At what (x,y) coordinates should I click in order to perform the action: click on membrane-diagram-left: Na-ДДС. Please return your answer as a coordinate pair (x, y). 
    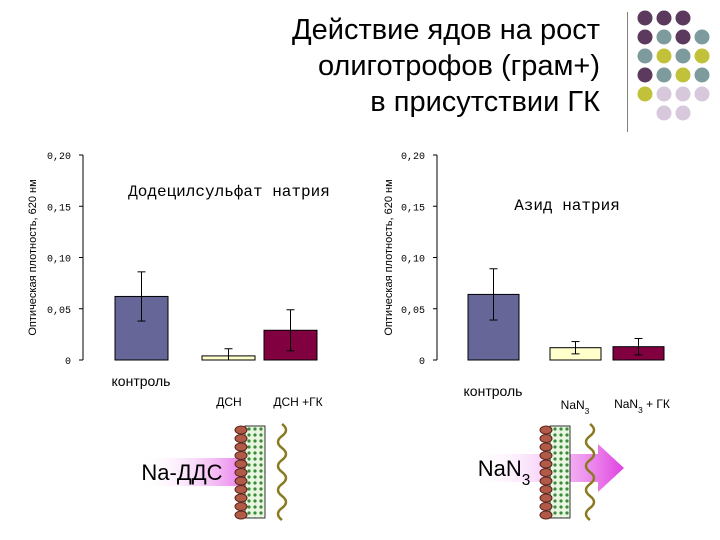
    Looking at the image, I should click on (214, 472).